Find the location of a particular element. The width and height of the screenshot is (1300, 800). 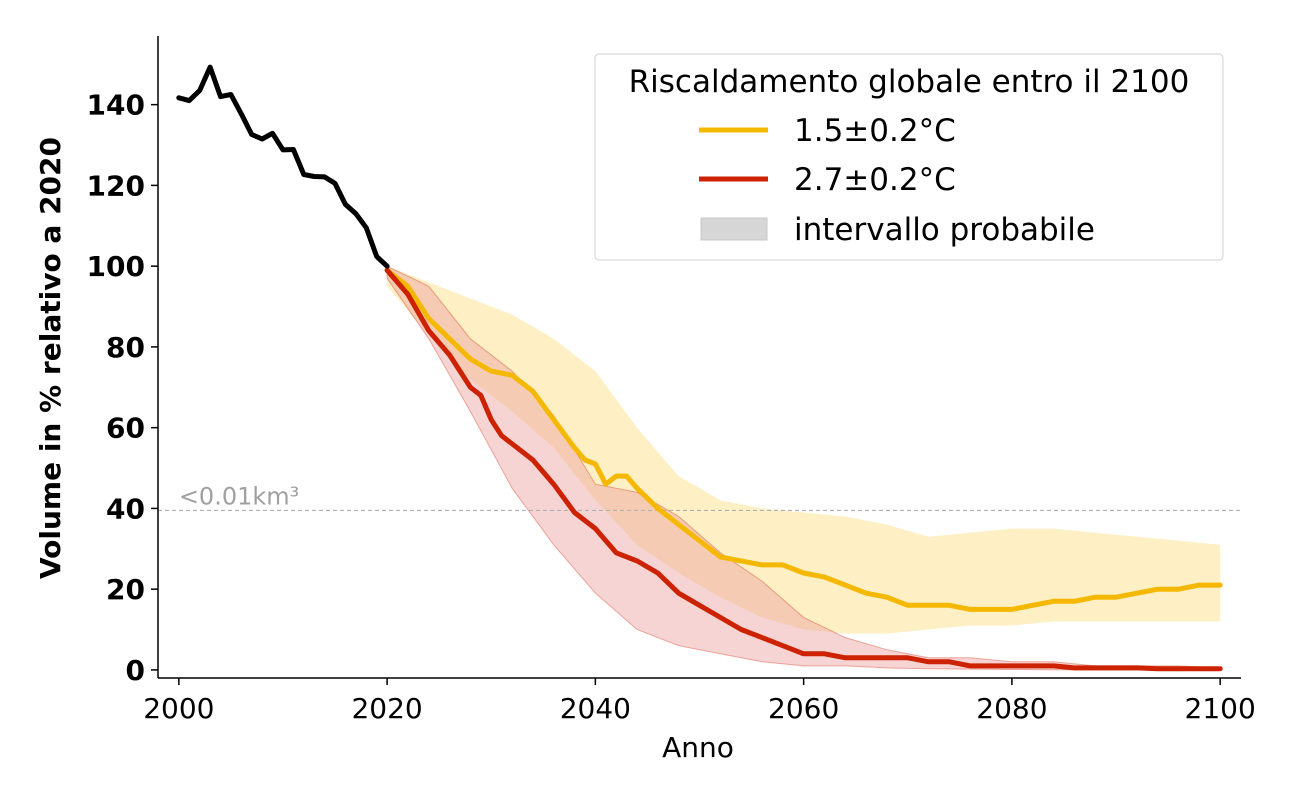

x-tick-label-2080: 2080 is located at coordinates (1011, 708).